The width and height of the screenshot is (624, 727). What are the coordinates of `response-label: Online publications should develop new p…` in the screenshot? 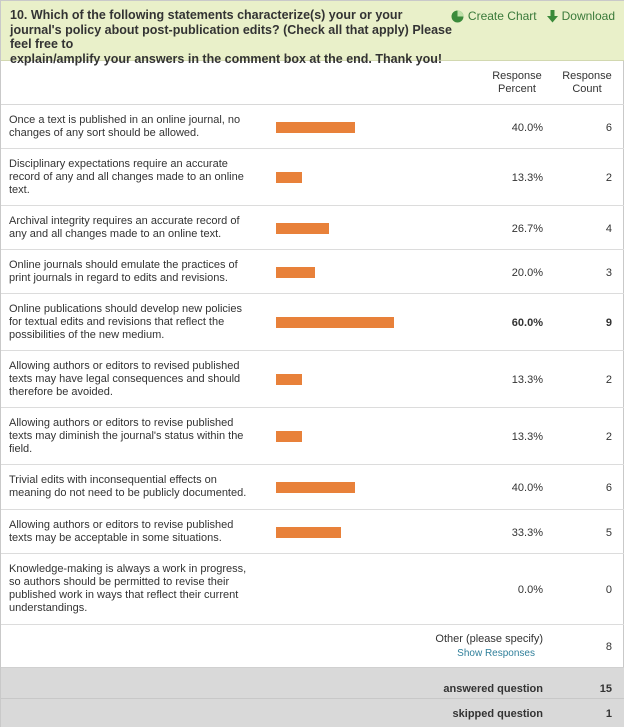 It's located at (125, 322).